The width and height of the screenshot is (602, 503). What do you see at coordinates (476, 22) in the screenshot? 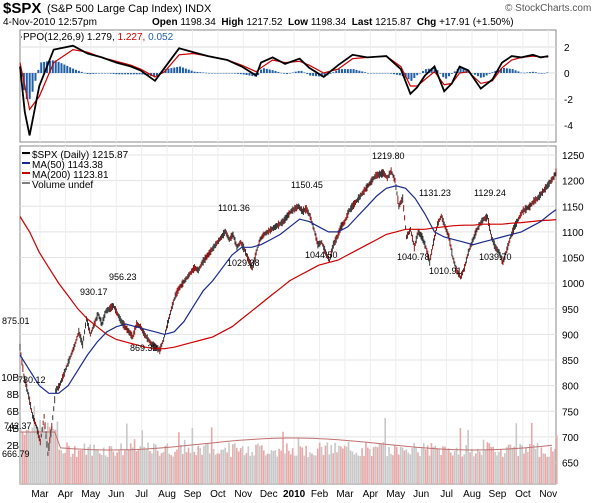
I see `chg-value: +17.91 (+1.50%)` at bounding box center [476, 22].